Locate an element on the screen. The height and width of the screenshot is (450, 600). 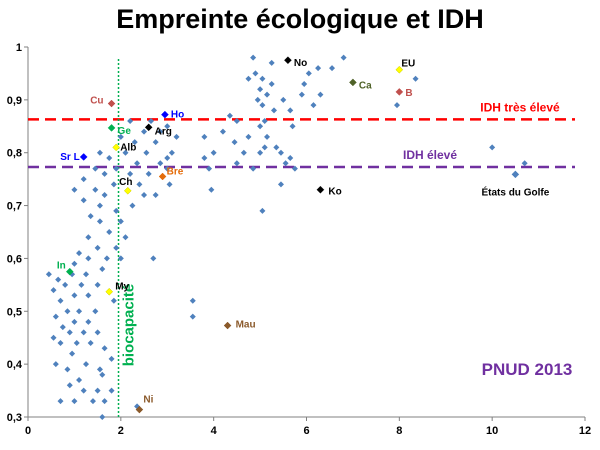
point-label: Ho is located at coordinates (177, 115).